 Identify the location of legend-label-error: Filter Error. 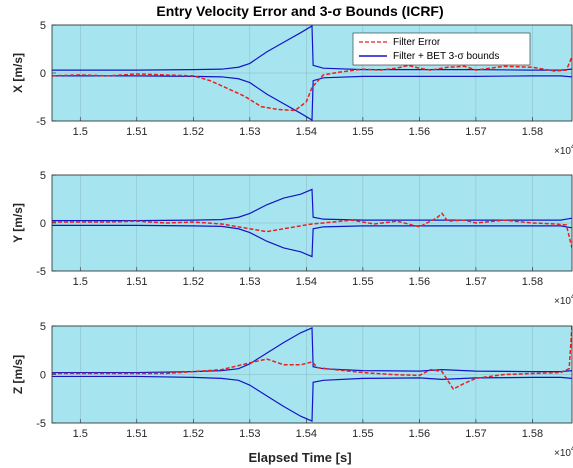
(417, 42).